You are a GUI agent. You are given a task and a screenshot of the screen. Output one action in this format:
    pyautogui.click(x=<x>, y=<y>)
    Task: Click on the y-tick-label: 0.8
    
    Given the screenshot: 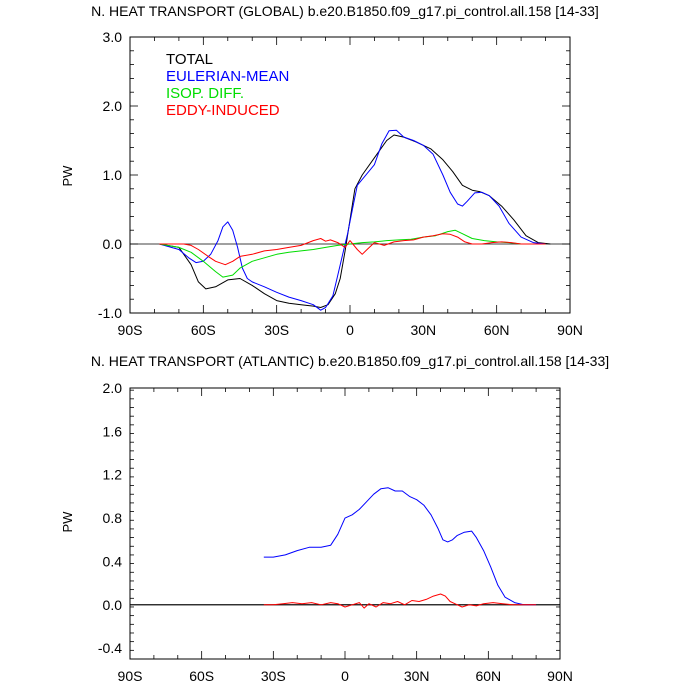 What is the action you would take?
    pyautogui.click(x=113, y=518)
    